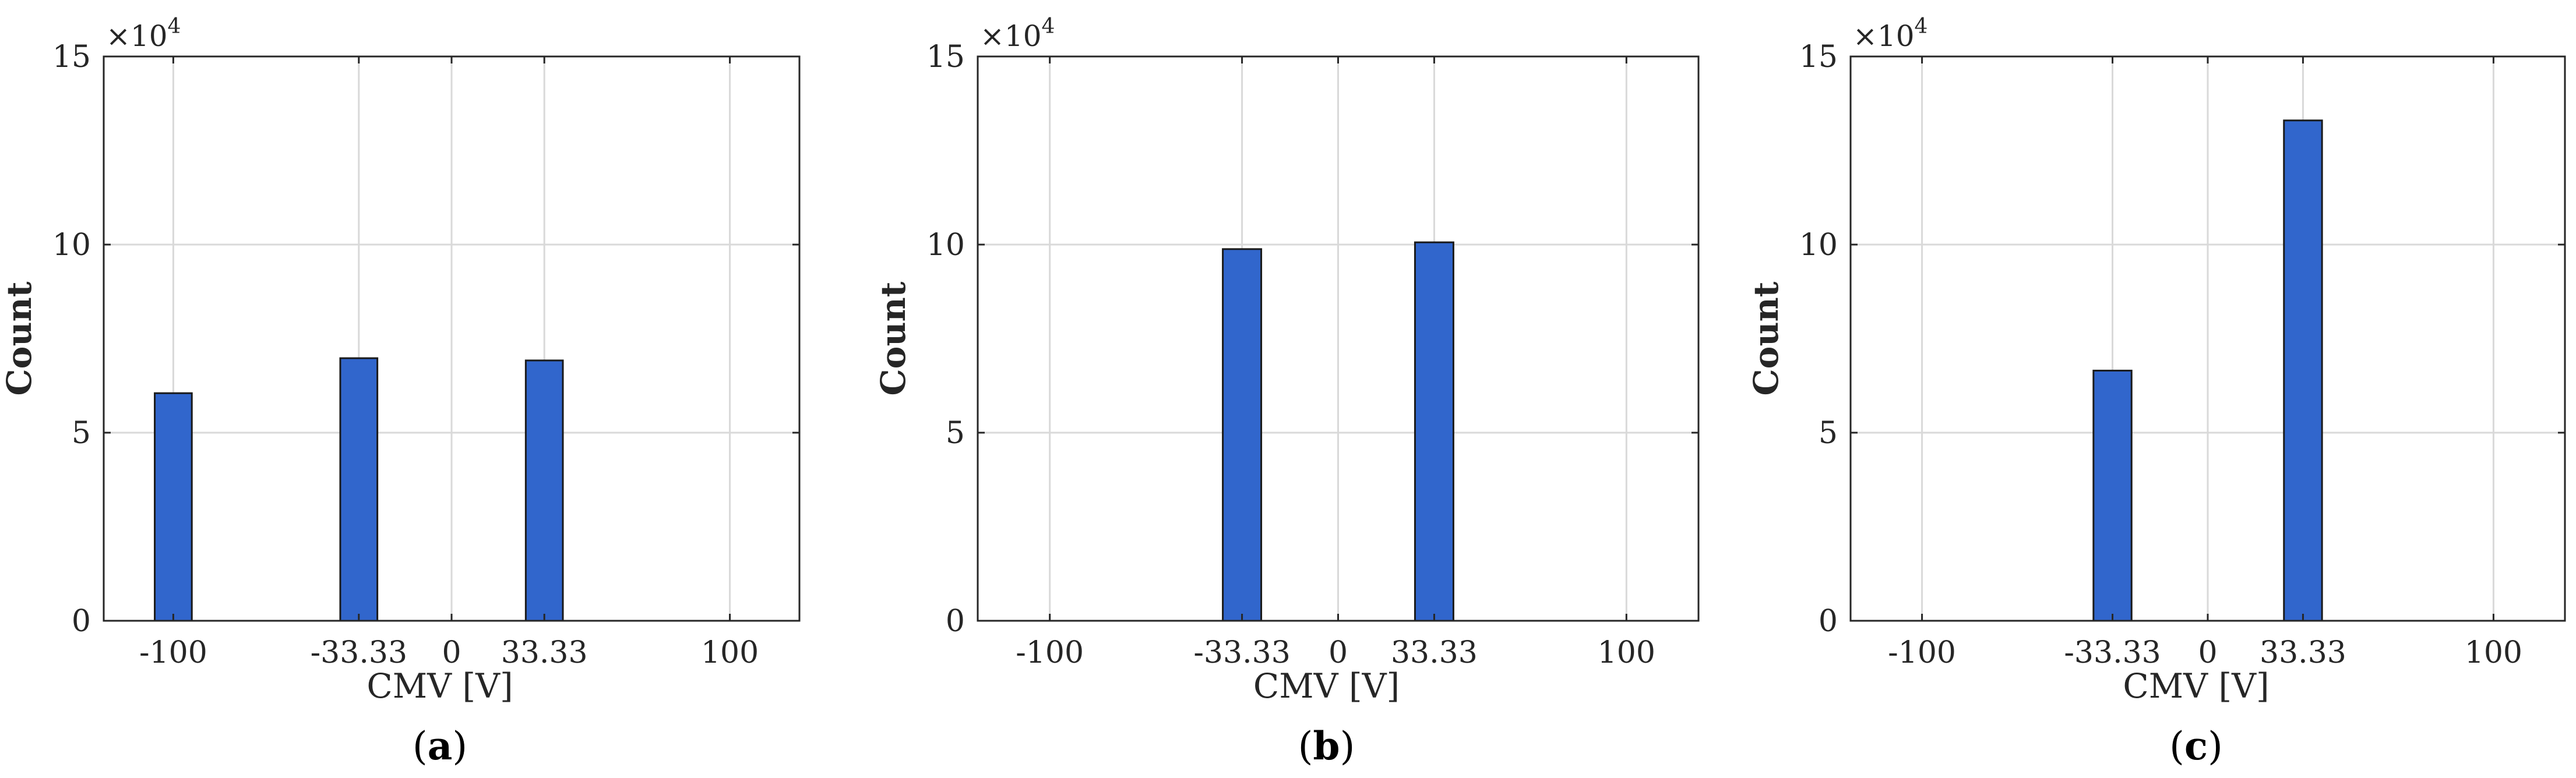 This screenshot has width=2576, height=778. What do you see at coordinates (1326, 746) in the screenshot?
I see `panel-caption: (b)` at bounding box center [1326, 746].